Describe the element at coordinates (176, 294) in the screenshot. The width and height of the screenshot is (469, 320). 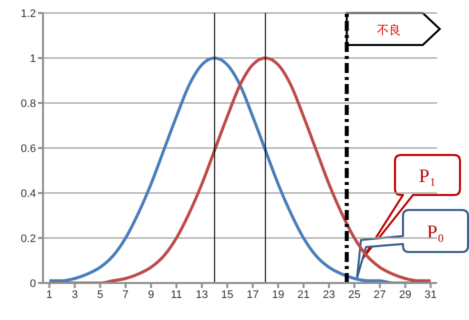
I see `x-tick-label: 11` at that location.